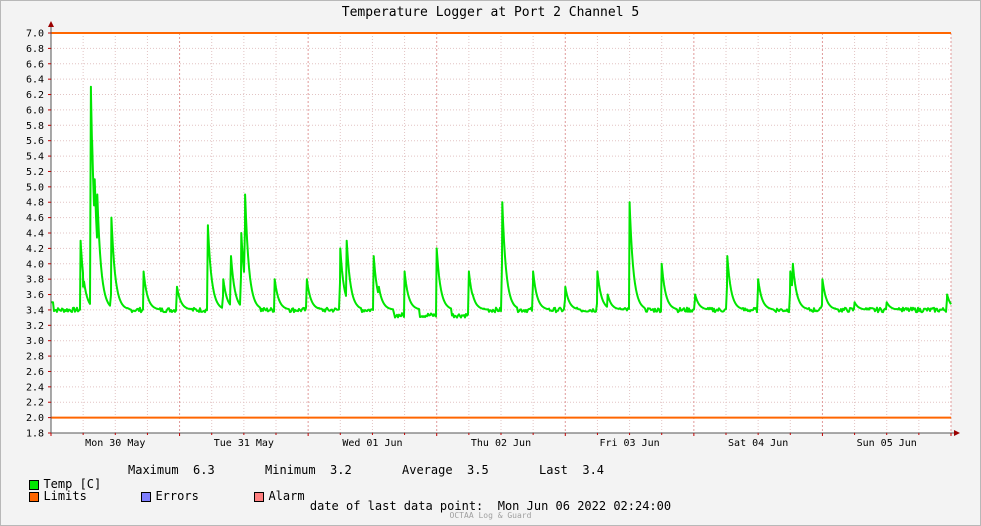  I want to click on stat-last-value: 3.4, so click(593, 470).